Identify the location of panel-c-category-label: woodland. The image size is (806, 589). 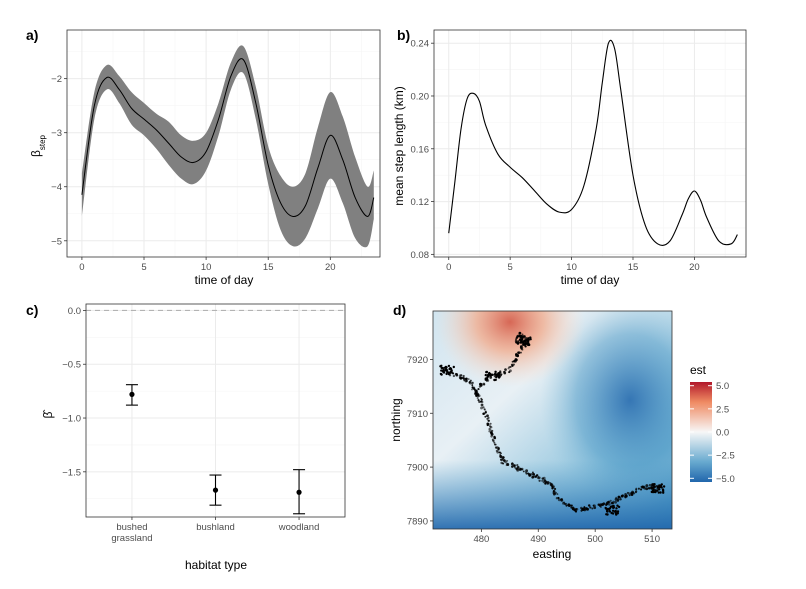
(299, 527).